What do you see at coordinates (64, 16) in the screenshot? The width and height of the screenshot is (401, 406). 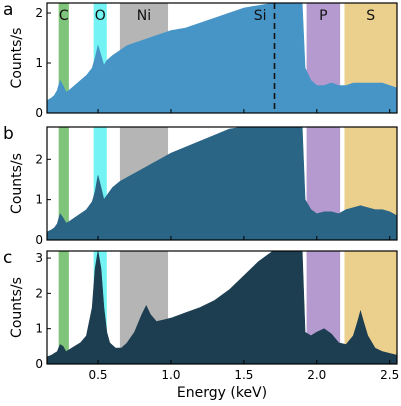 I see `panel-a-region-label: C` at bounding box center [64, 16].